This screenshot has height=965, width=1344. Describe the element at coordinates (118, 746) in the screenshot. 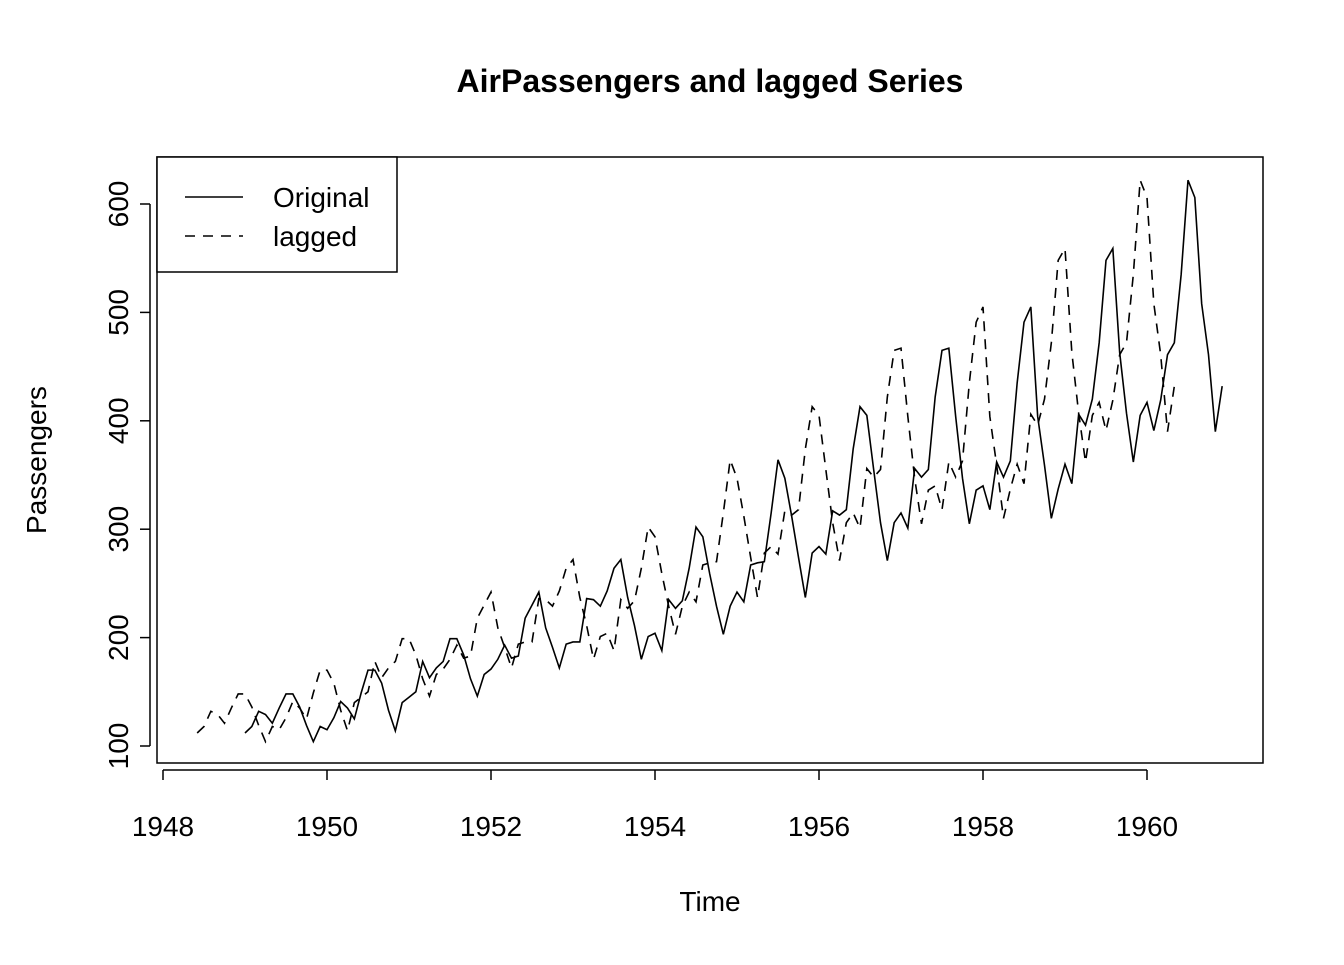

I see `y-tick-label: 100` at that location.